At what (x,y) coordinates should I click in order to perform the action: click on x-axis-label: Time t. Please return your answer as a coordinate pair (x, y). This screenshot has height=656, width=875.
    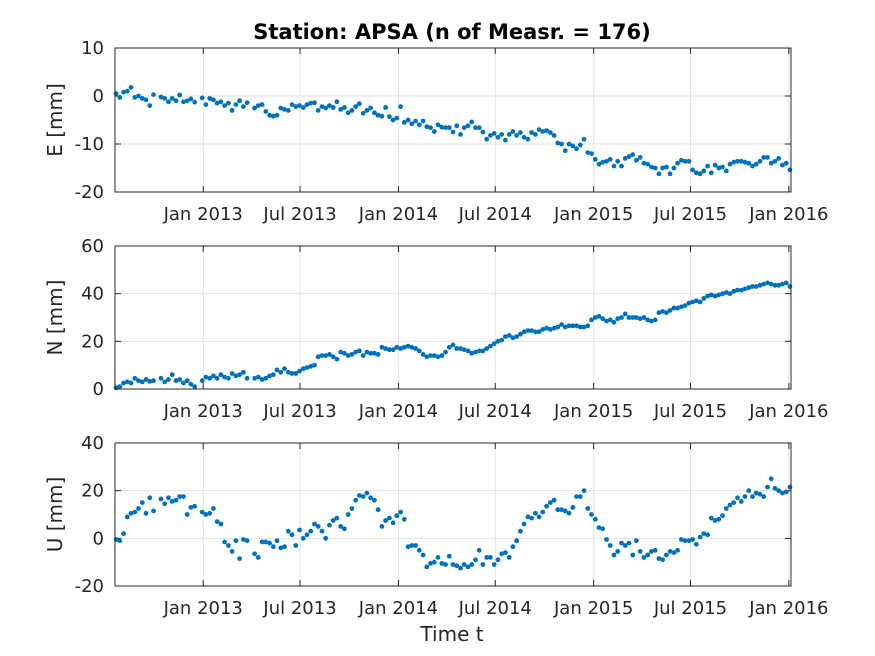
    Looking at the image, I should click on (451, 634).